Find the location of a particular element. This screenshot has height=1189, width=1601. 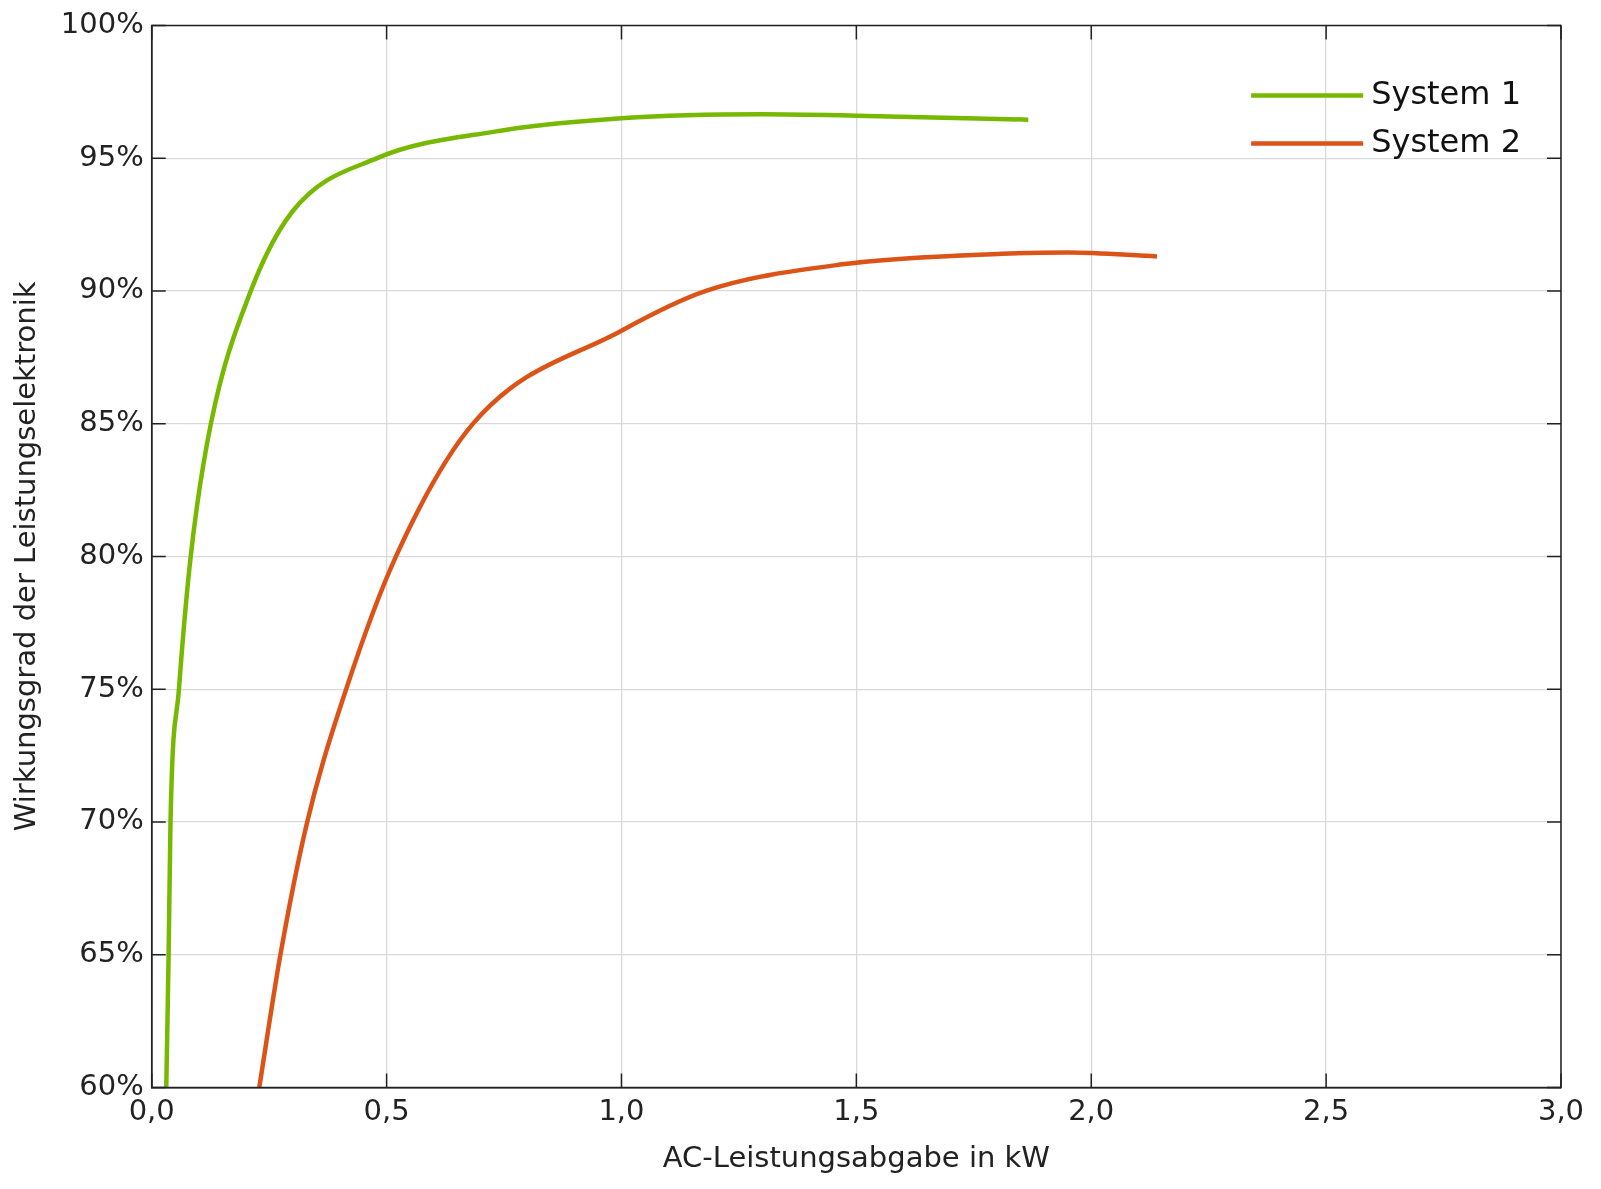

x-tick-label: 1,0 is located at coordinates (621, 1110).